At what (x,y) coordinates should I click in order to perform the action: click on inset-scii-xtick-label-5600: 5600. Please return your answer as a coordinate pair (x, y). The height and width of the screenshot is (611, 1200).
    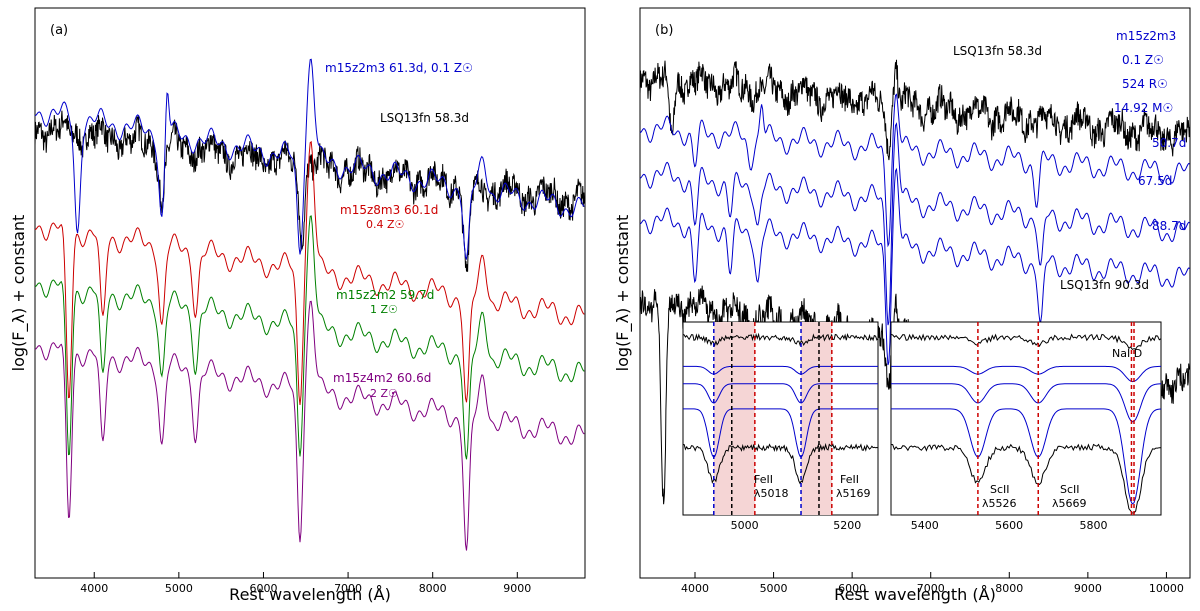
    Looking at the image, I should click on (1009, 525).